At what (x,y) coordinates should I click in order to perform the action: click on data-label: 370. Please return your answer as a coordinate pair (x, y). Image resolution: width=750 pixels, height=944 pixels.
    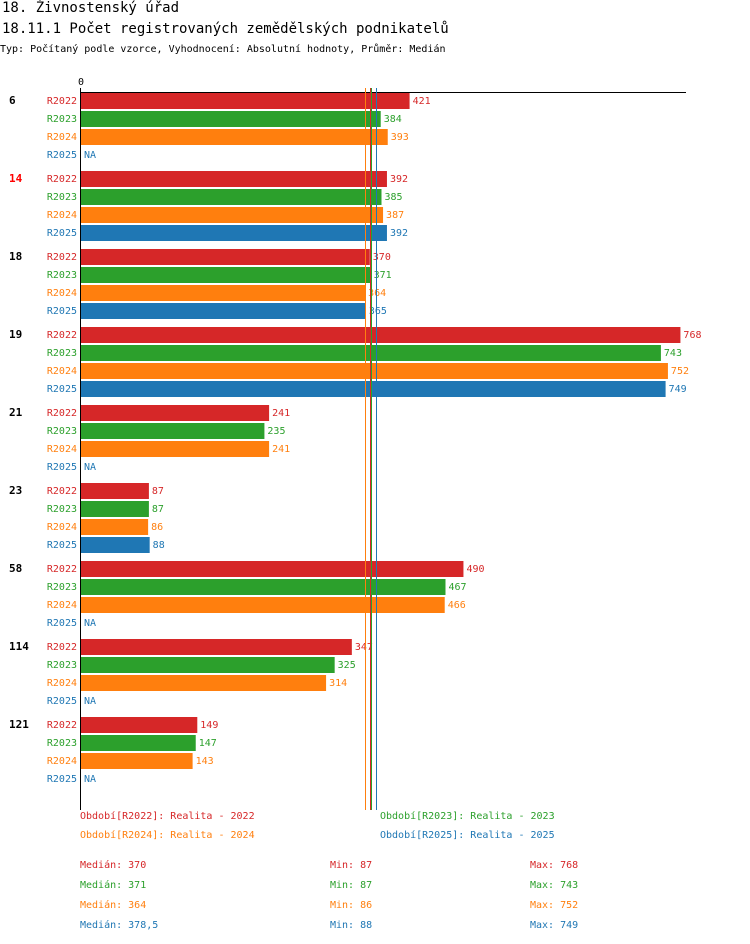
    Looking at the image, I should click on (382, 257).